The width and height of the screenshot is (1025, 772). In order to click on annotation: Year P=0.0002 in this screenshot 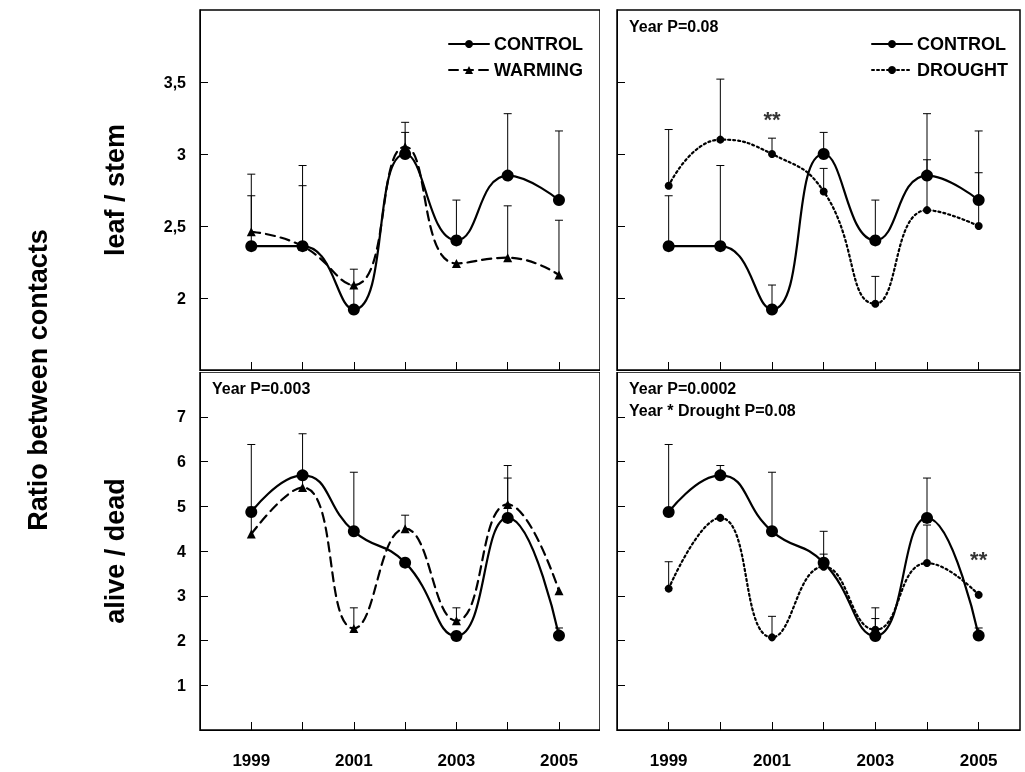, I will do `click(683, 388)`.